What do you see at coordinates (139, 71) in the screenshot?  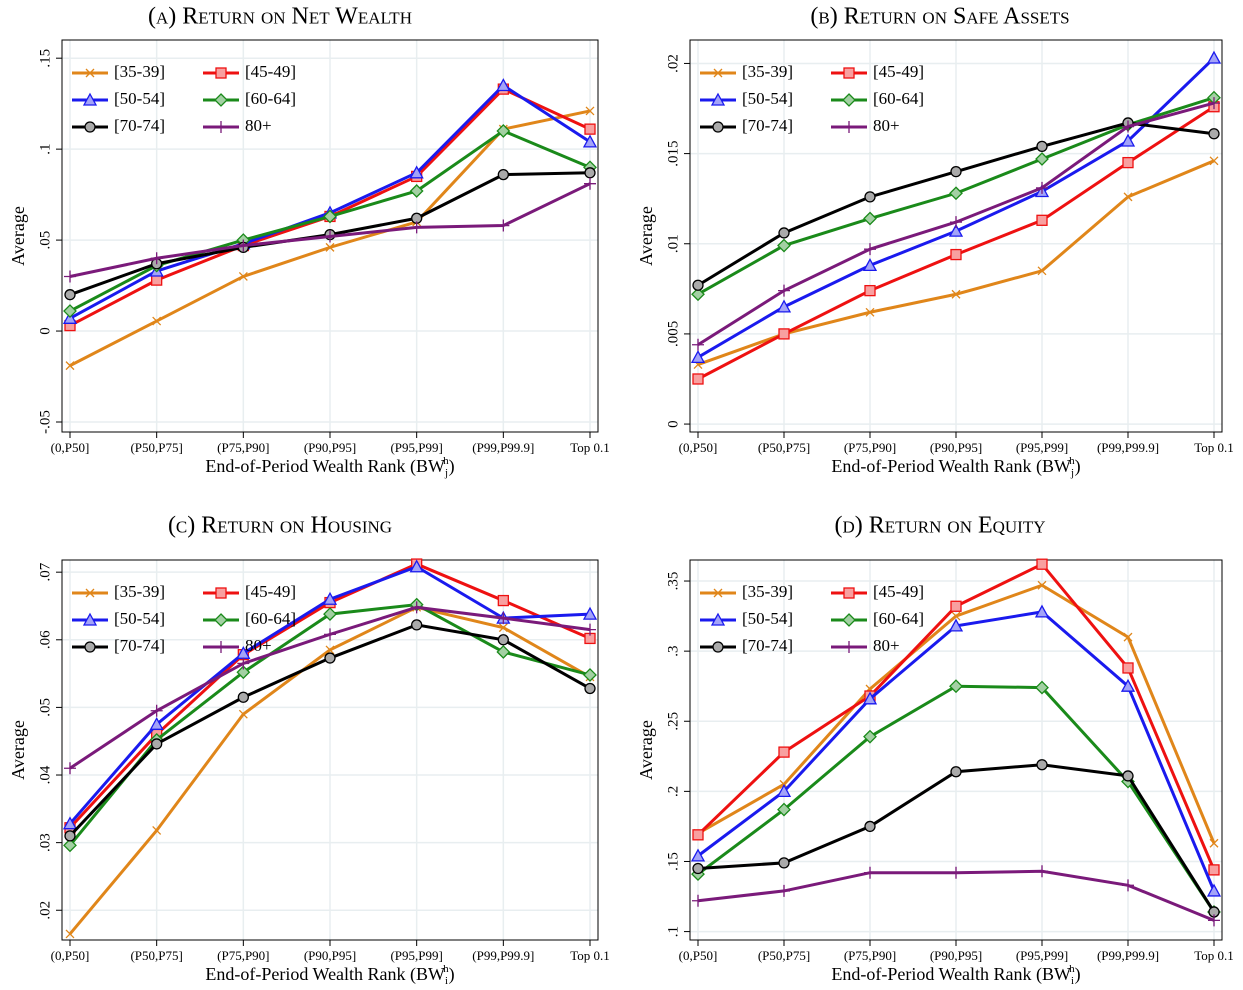 I see `legend-label: [35-39]` at bounding box center [139, 71].